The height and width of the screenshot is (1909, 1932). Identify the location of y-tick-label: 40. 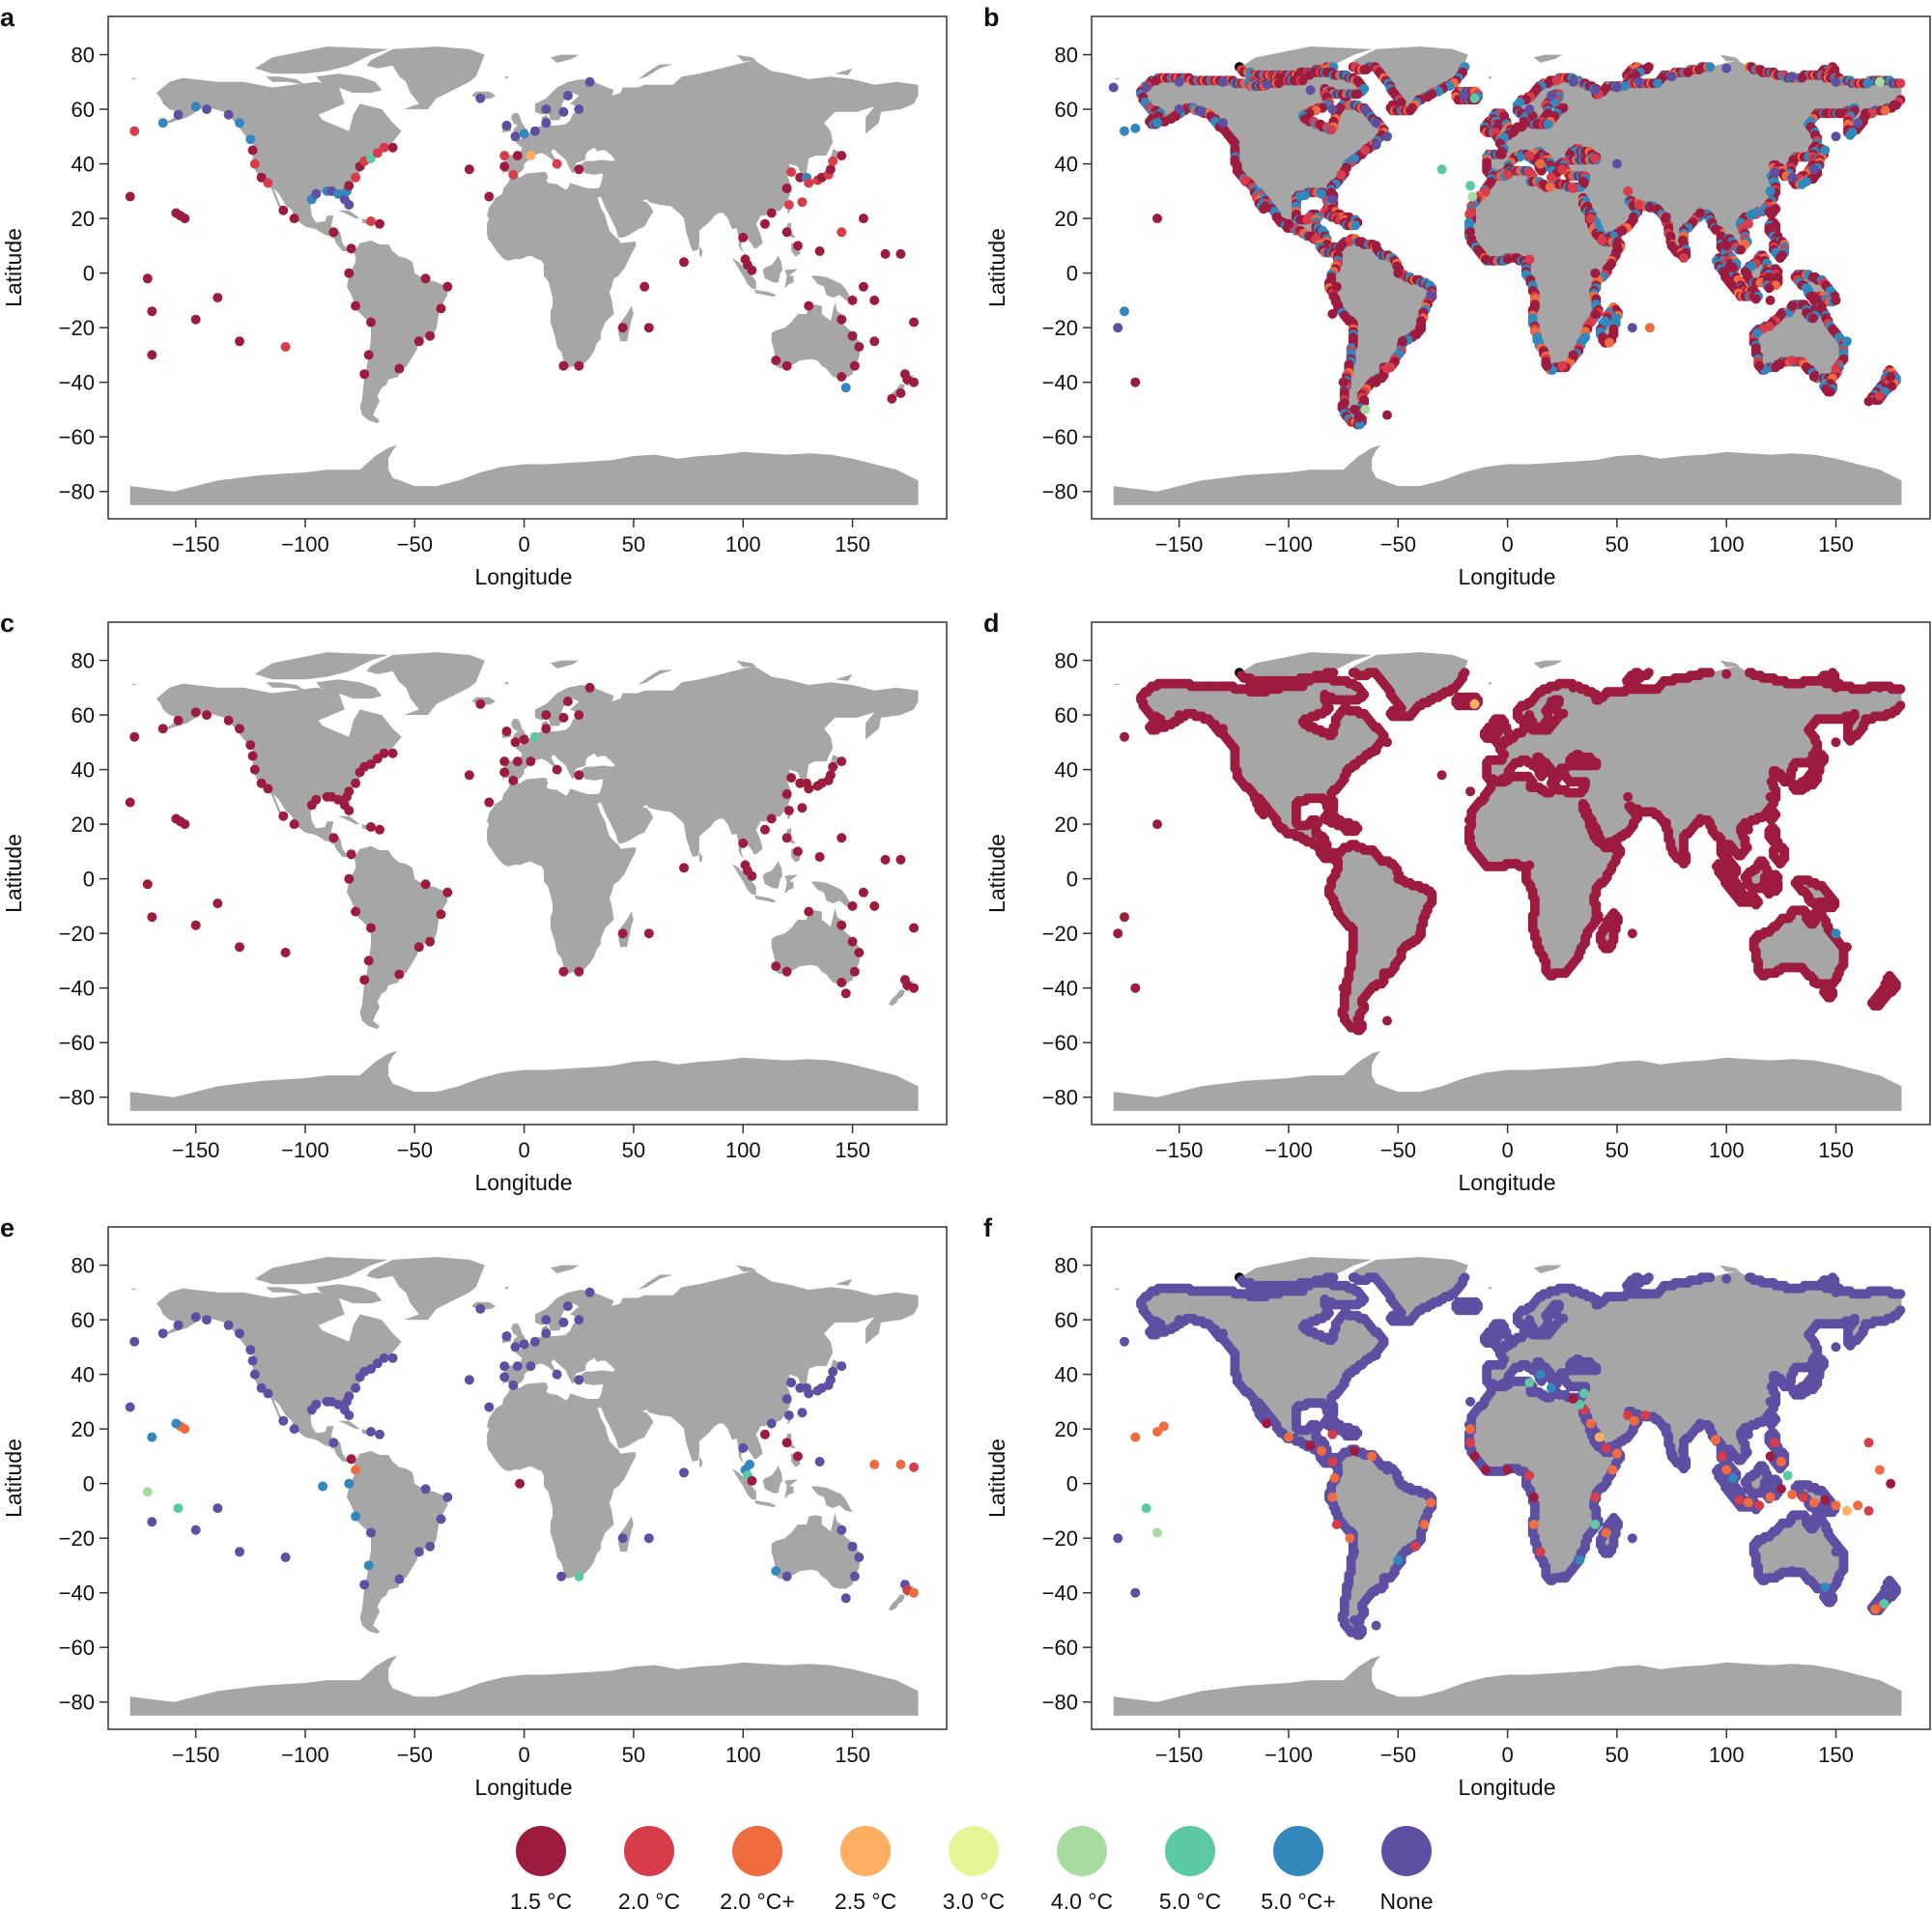
(1066, 165).